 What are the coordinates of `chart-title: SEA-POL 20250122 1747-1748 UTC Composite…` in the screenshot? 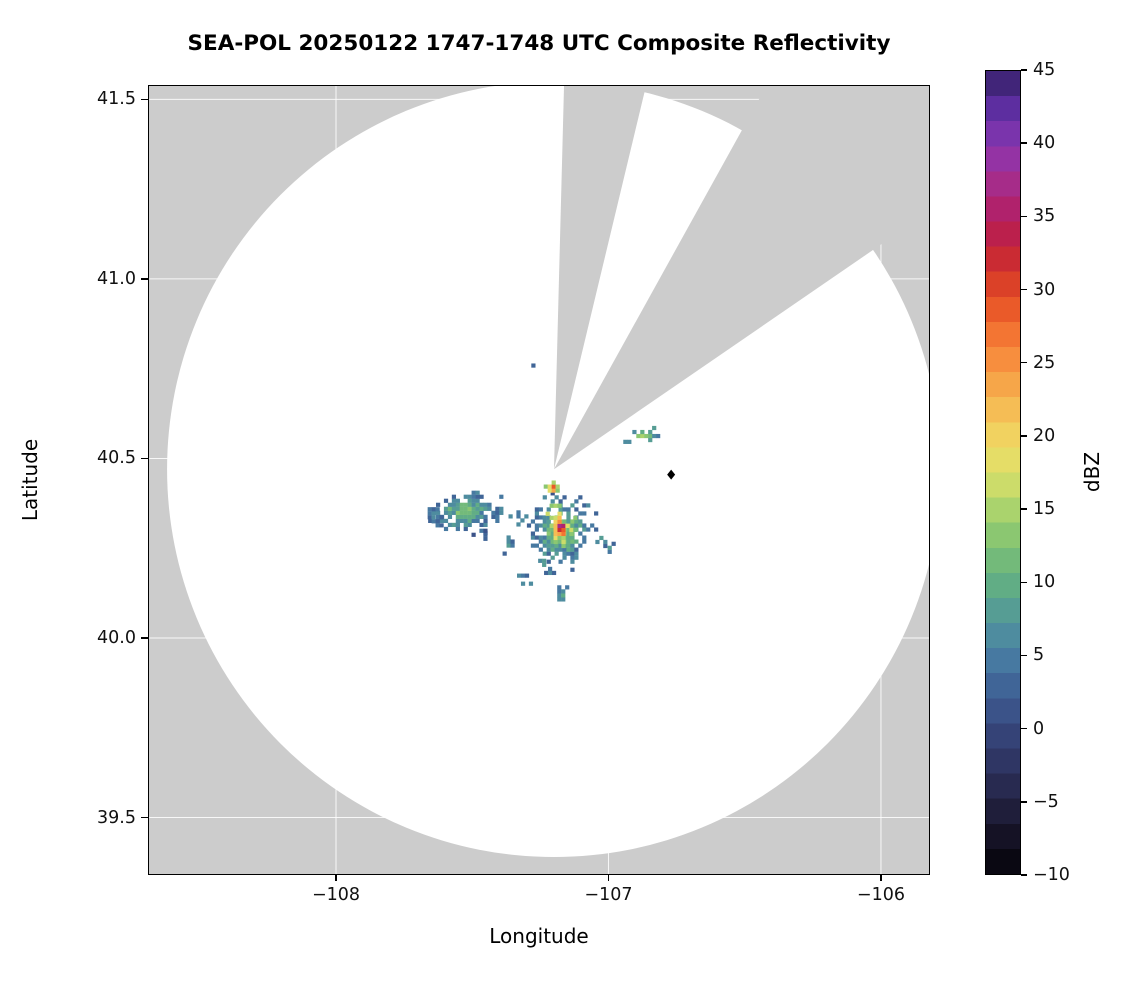 It's located at (539, 43).